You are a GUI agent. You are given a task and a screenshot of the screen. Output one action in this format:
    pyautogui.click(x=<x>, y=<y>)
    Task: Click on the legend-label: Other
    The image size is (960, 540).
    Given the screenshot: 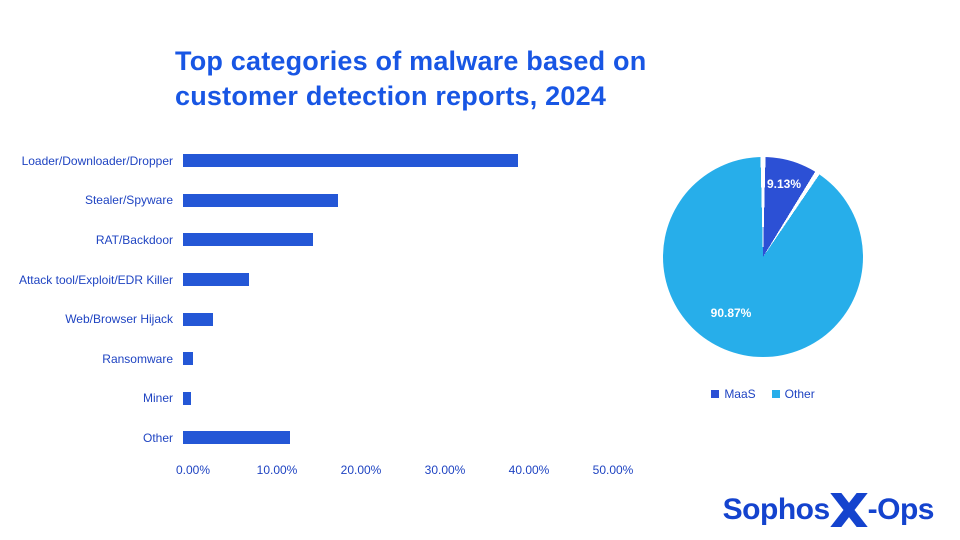 What is the action you would take?
    pyautogui.click(x=799, y=394)
    